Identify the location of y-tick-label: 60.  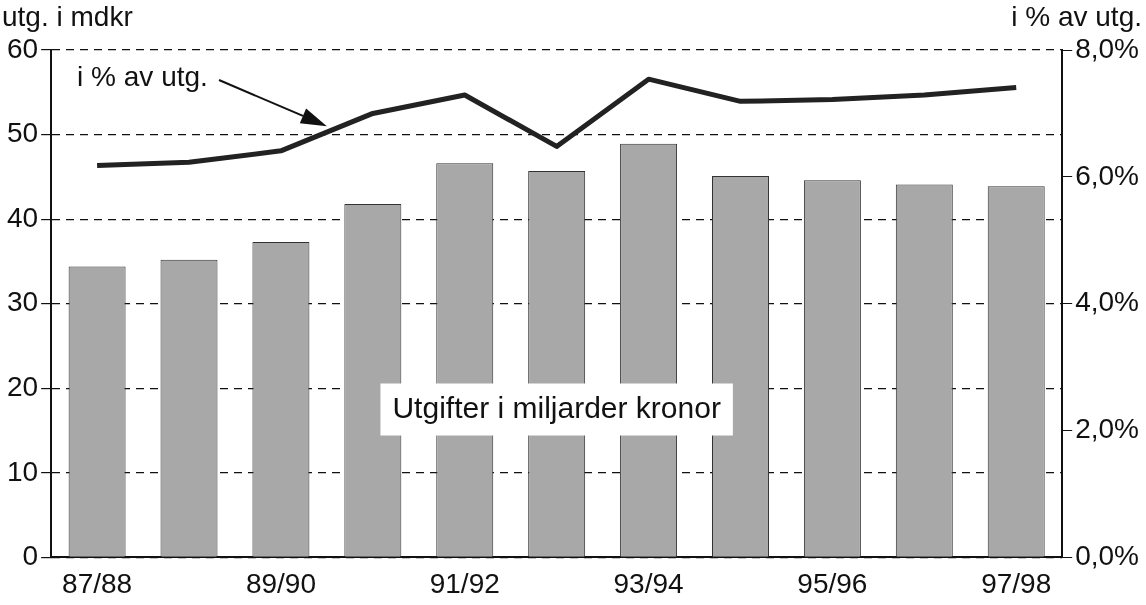
(22, 48).